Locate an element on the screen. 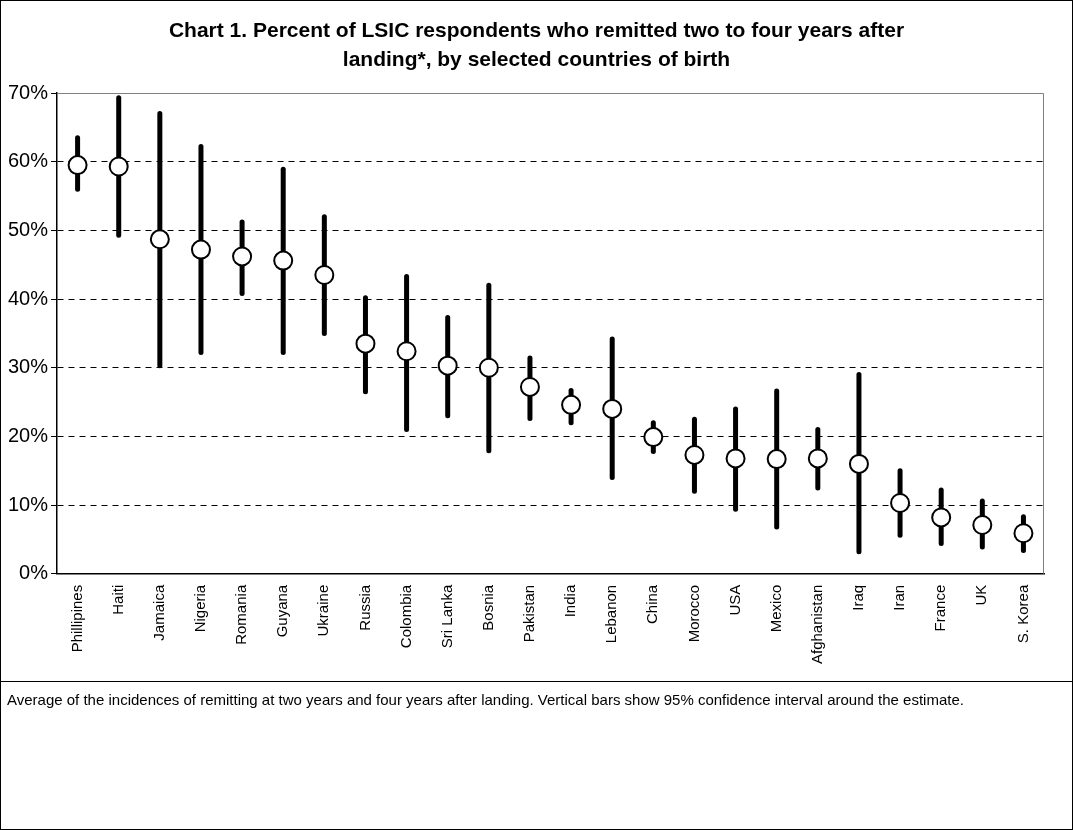 The height and width of the screenshot is (830, 1073). x-tick-label: Haiti is located at coordinates (117, 599).